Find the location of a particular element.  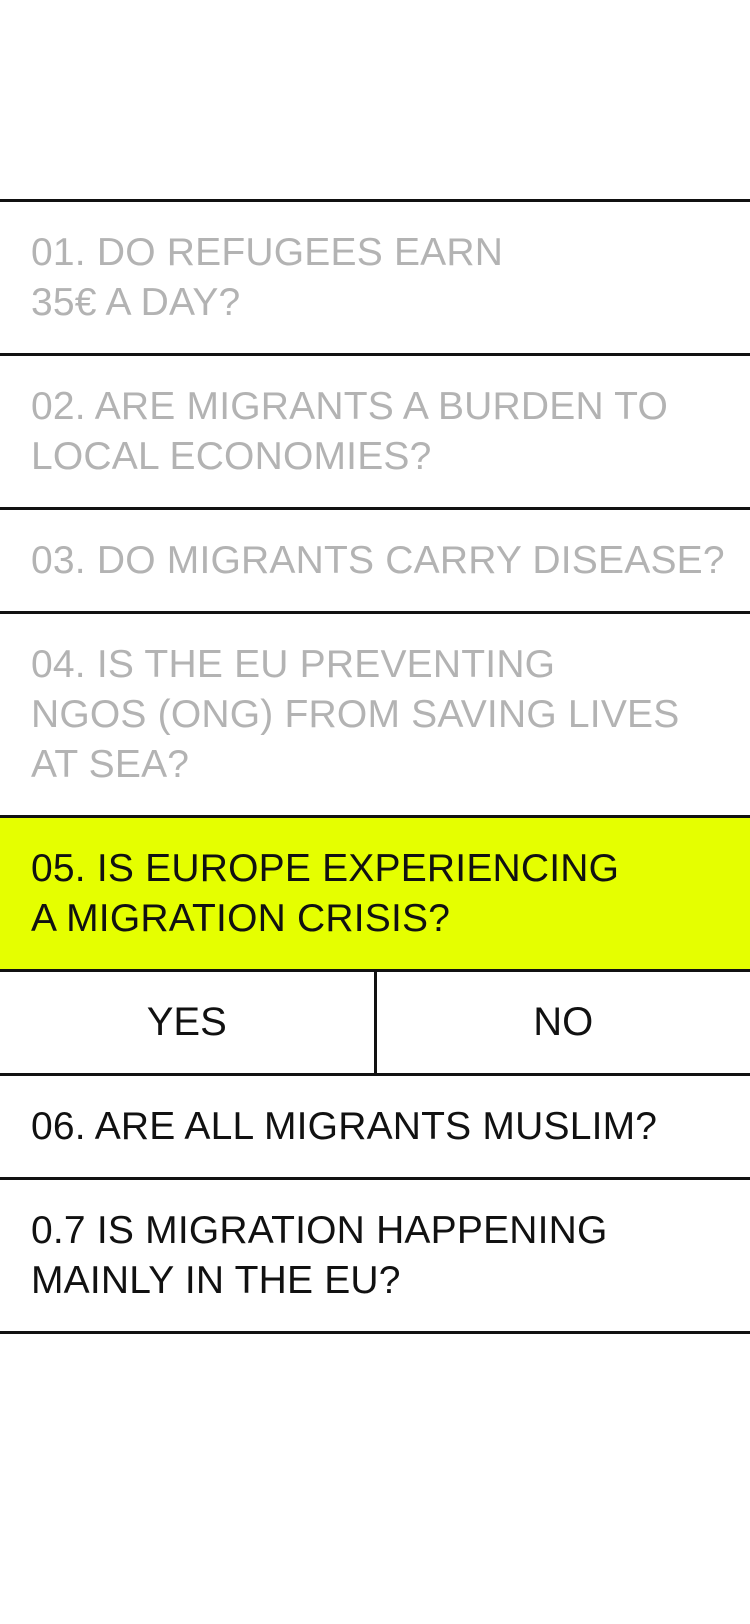

yes-button: YES is located at coordinates (188, 1022).